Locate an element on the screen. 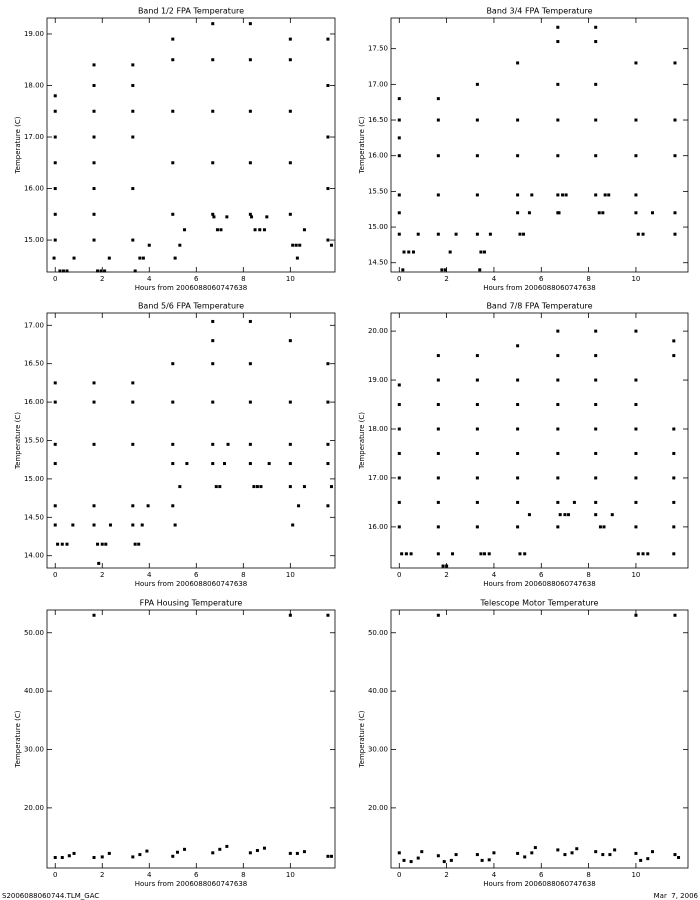 This screenshot has width=700, height=900. x-axis-label: Hours from 2006088060747638 is located at coordinates (191, 884).